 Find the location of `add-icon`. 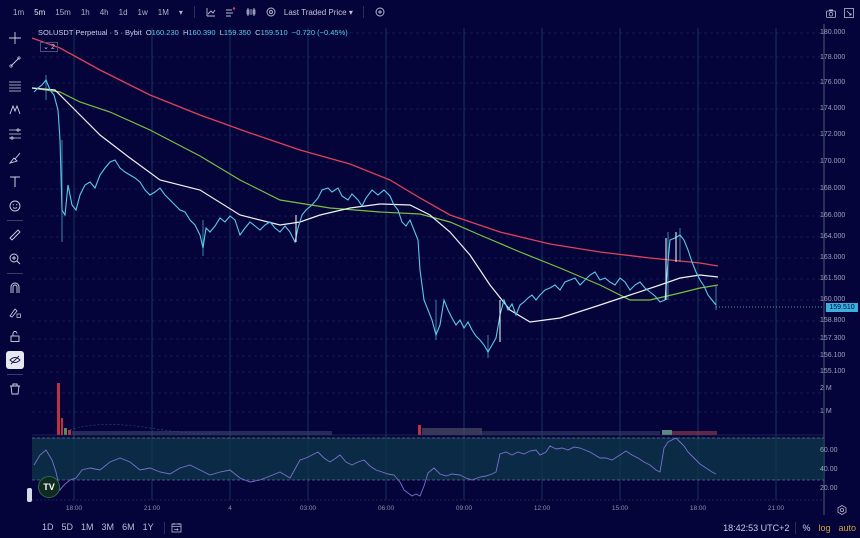

add-icon is located at coordinates (380, 12).